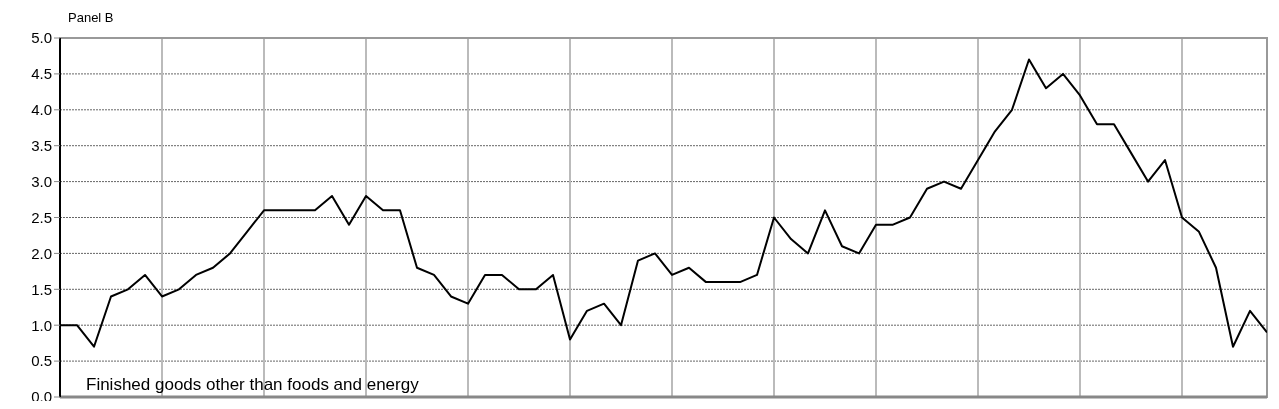  I want to click on y-tick-label: 3.0, so click(41, 181).